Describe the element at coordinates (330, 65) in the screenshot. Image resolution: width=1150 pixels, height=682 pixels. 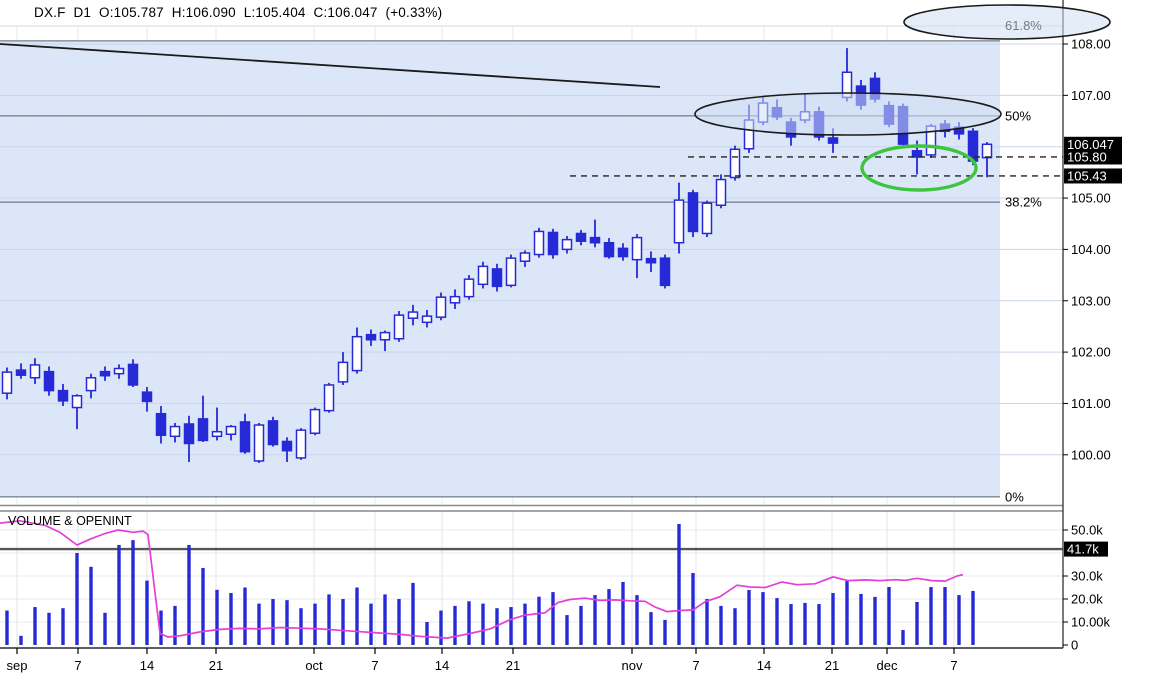
I see `trendline-annotation` at that location.